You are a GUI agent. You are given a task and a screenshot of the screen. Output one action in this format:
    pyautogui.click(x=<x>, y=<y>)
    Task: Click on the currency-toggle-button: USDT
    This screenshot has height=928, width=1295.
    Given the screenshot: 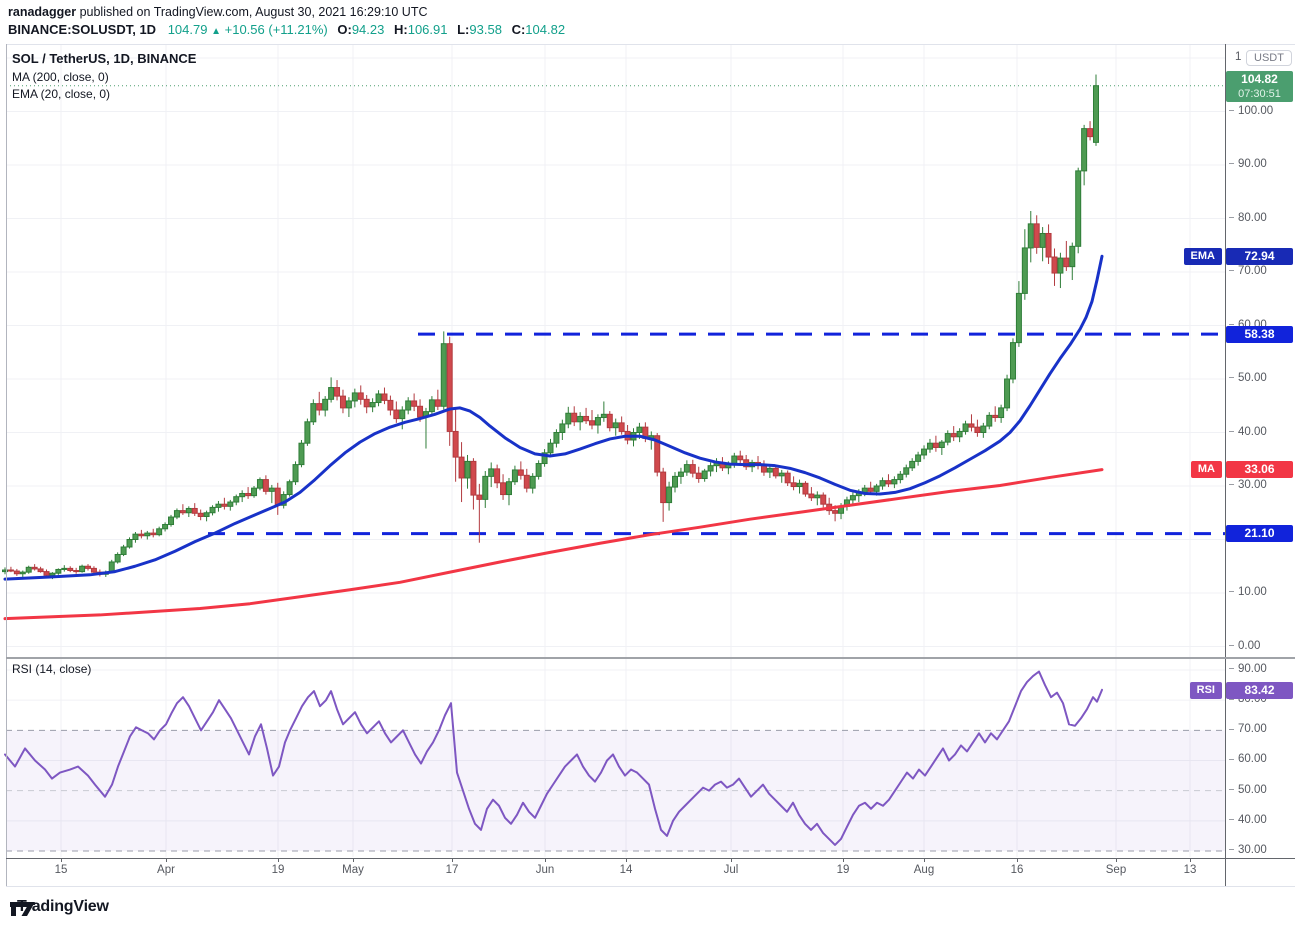 What is the action you would take?
    pyautogui.click(x=1269, y=58)
    